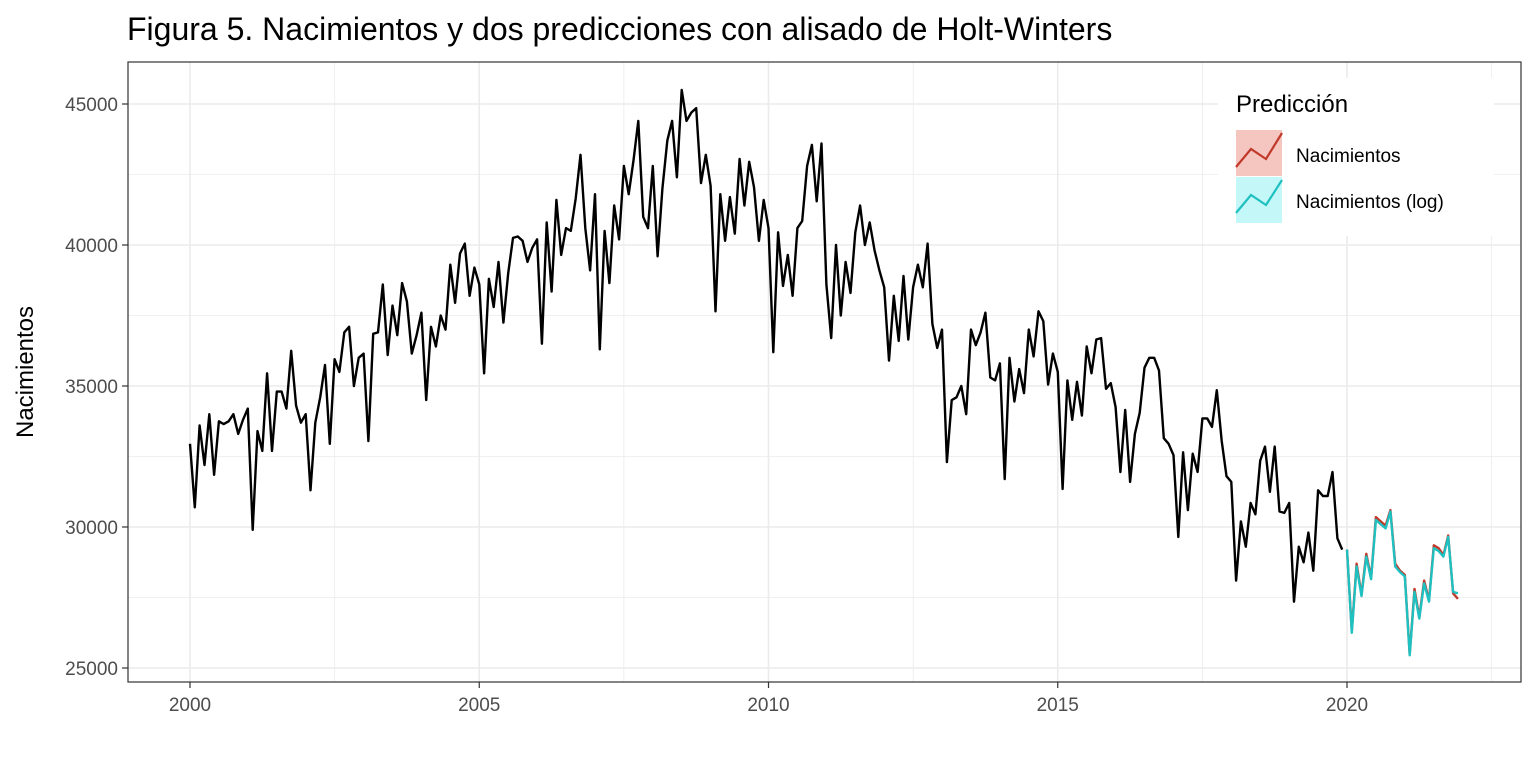  I want to click on legend-key-nacimientos, so click(1259, 153).